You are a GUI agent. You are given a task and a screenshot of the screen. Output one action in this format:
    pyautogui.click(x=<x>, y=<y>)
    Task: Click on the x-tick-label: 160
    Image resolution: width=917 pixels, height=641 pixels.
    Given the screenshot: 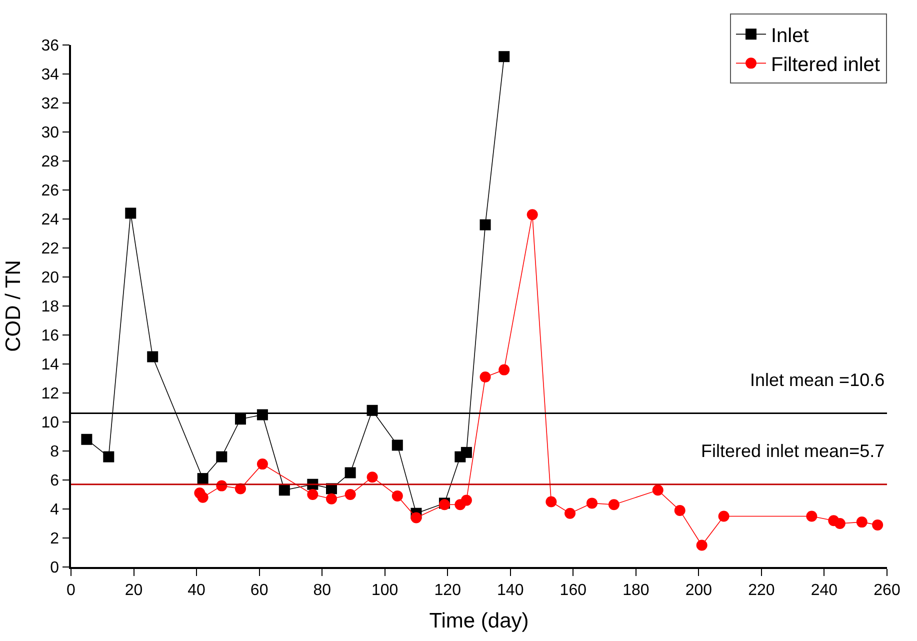 What is the action you would take?
    pyautogui.click(x=573, y=590)
    